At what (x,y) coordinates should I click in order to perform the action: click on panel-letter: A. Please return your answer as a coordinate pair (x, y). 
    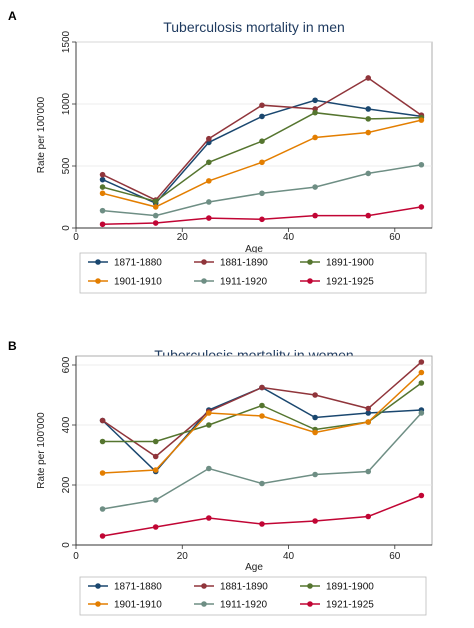
    Looking at the image, I should click on (12, 16).